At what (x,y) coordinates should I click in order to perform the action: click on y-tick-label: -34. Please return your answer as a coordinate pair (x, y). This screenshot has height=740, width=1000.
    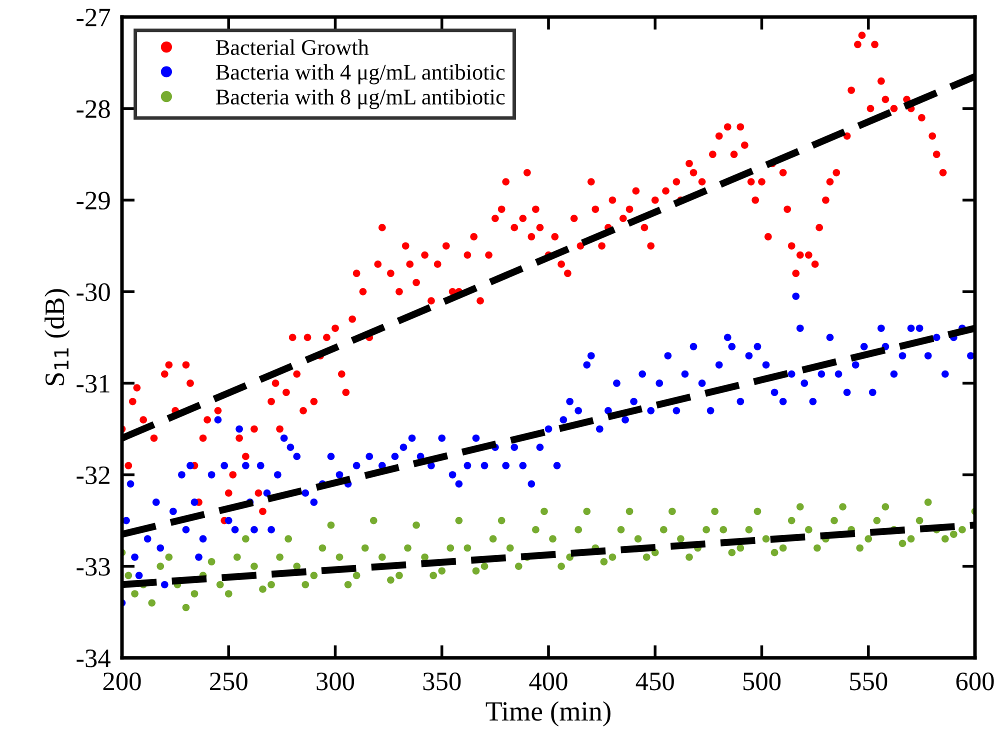
    Looking at the image, I should click on (93, 659).